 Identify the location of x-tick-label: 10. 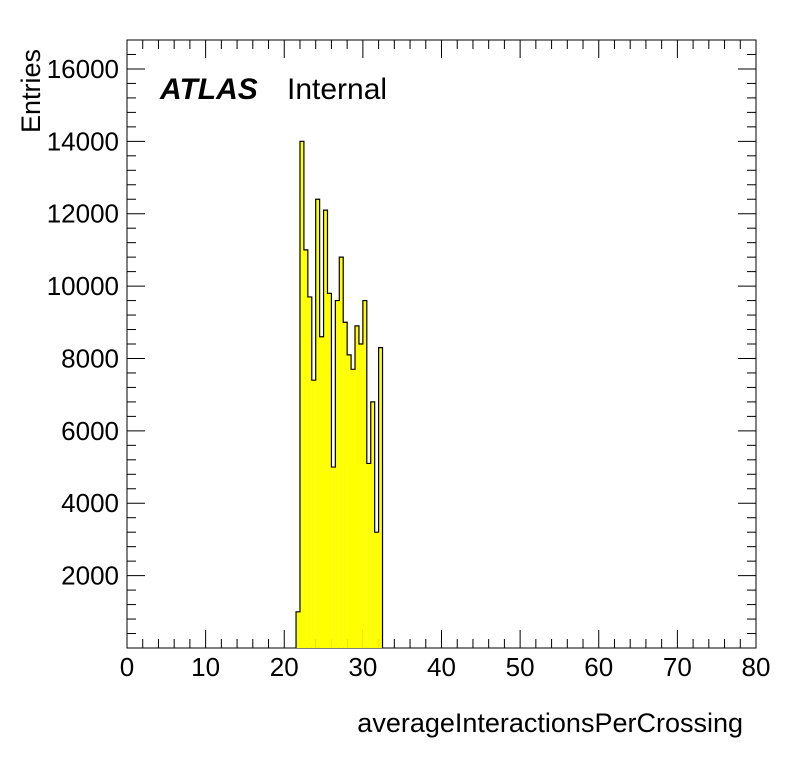
(205, 667).